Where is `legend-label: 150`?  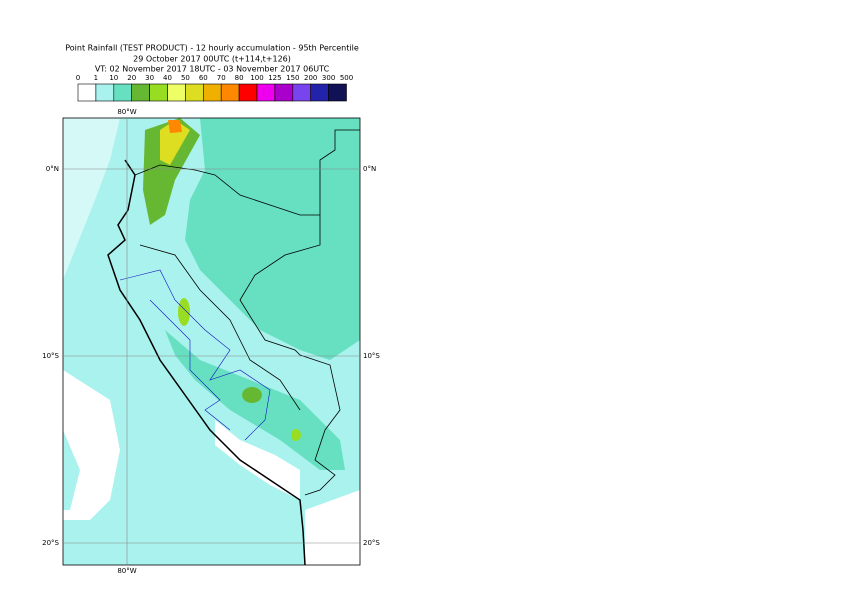
legend-label: 150 is located at coordinates (292, 78).